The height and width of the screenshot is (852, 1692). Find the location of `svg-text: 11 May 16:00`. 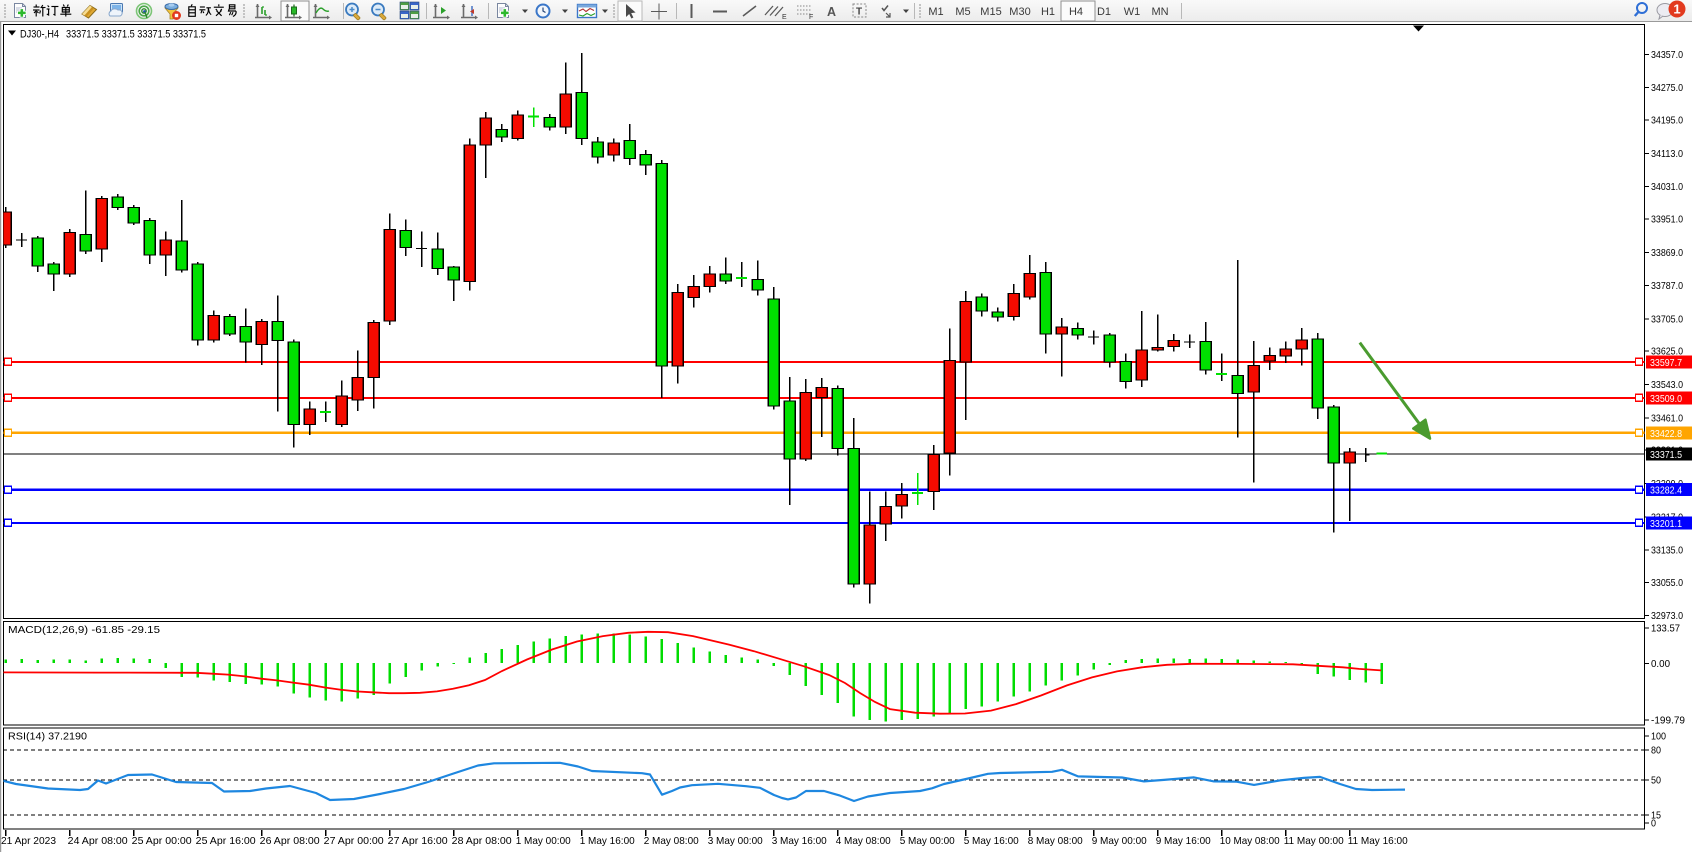

svg-text: 11 May 16:00 is located at coordinates (1378, 841).